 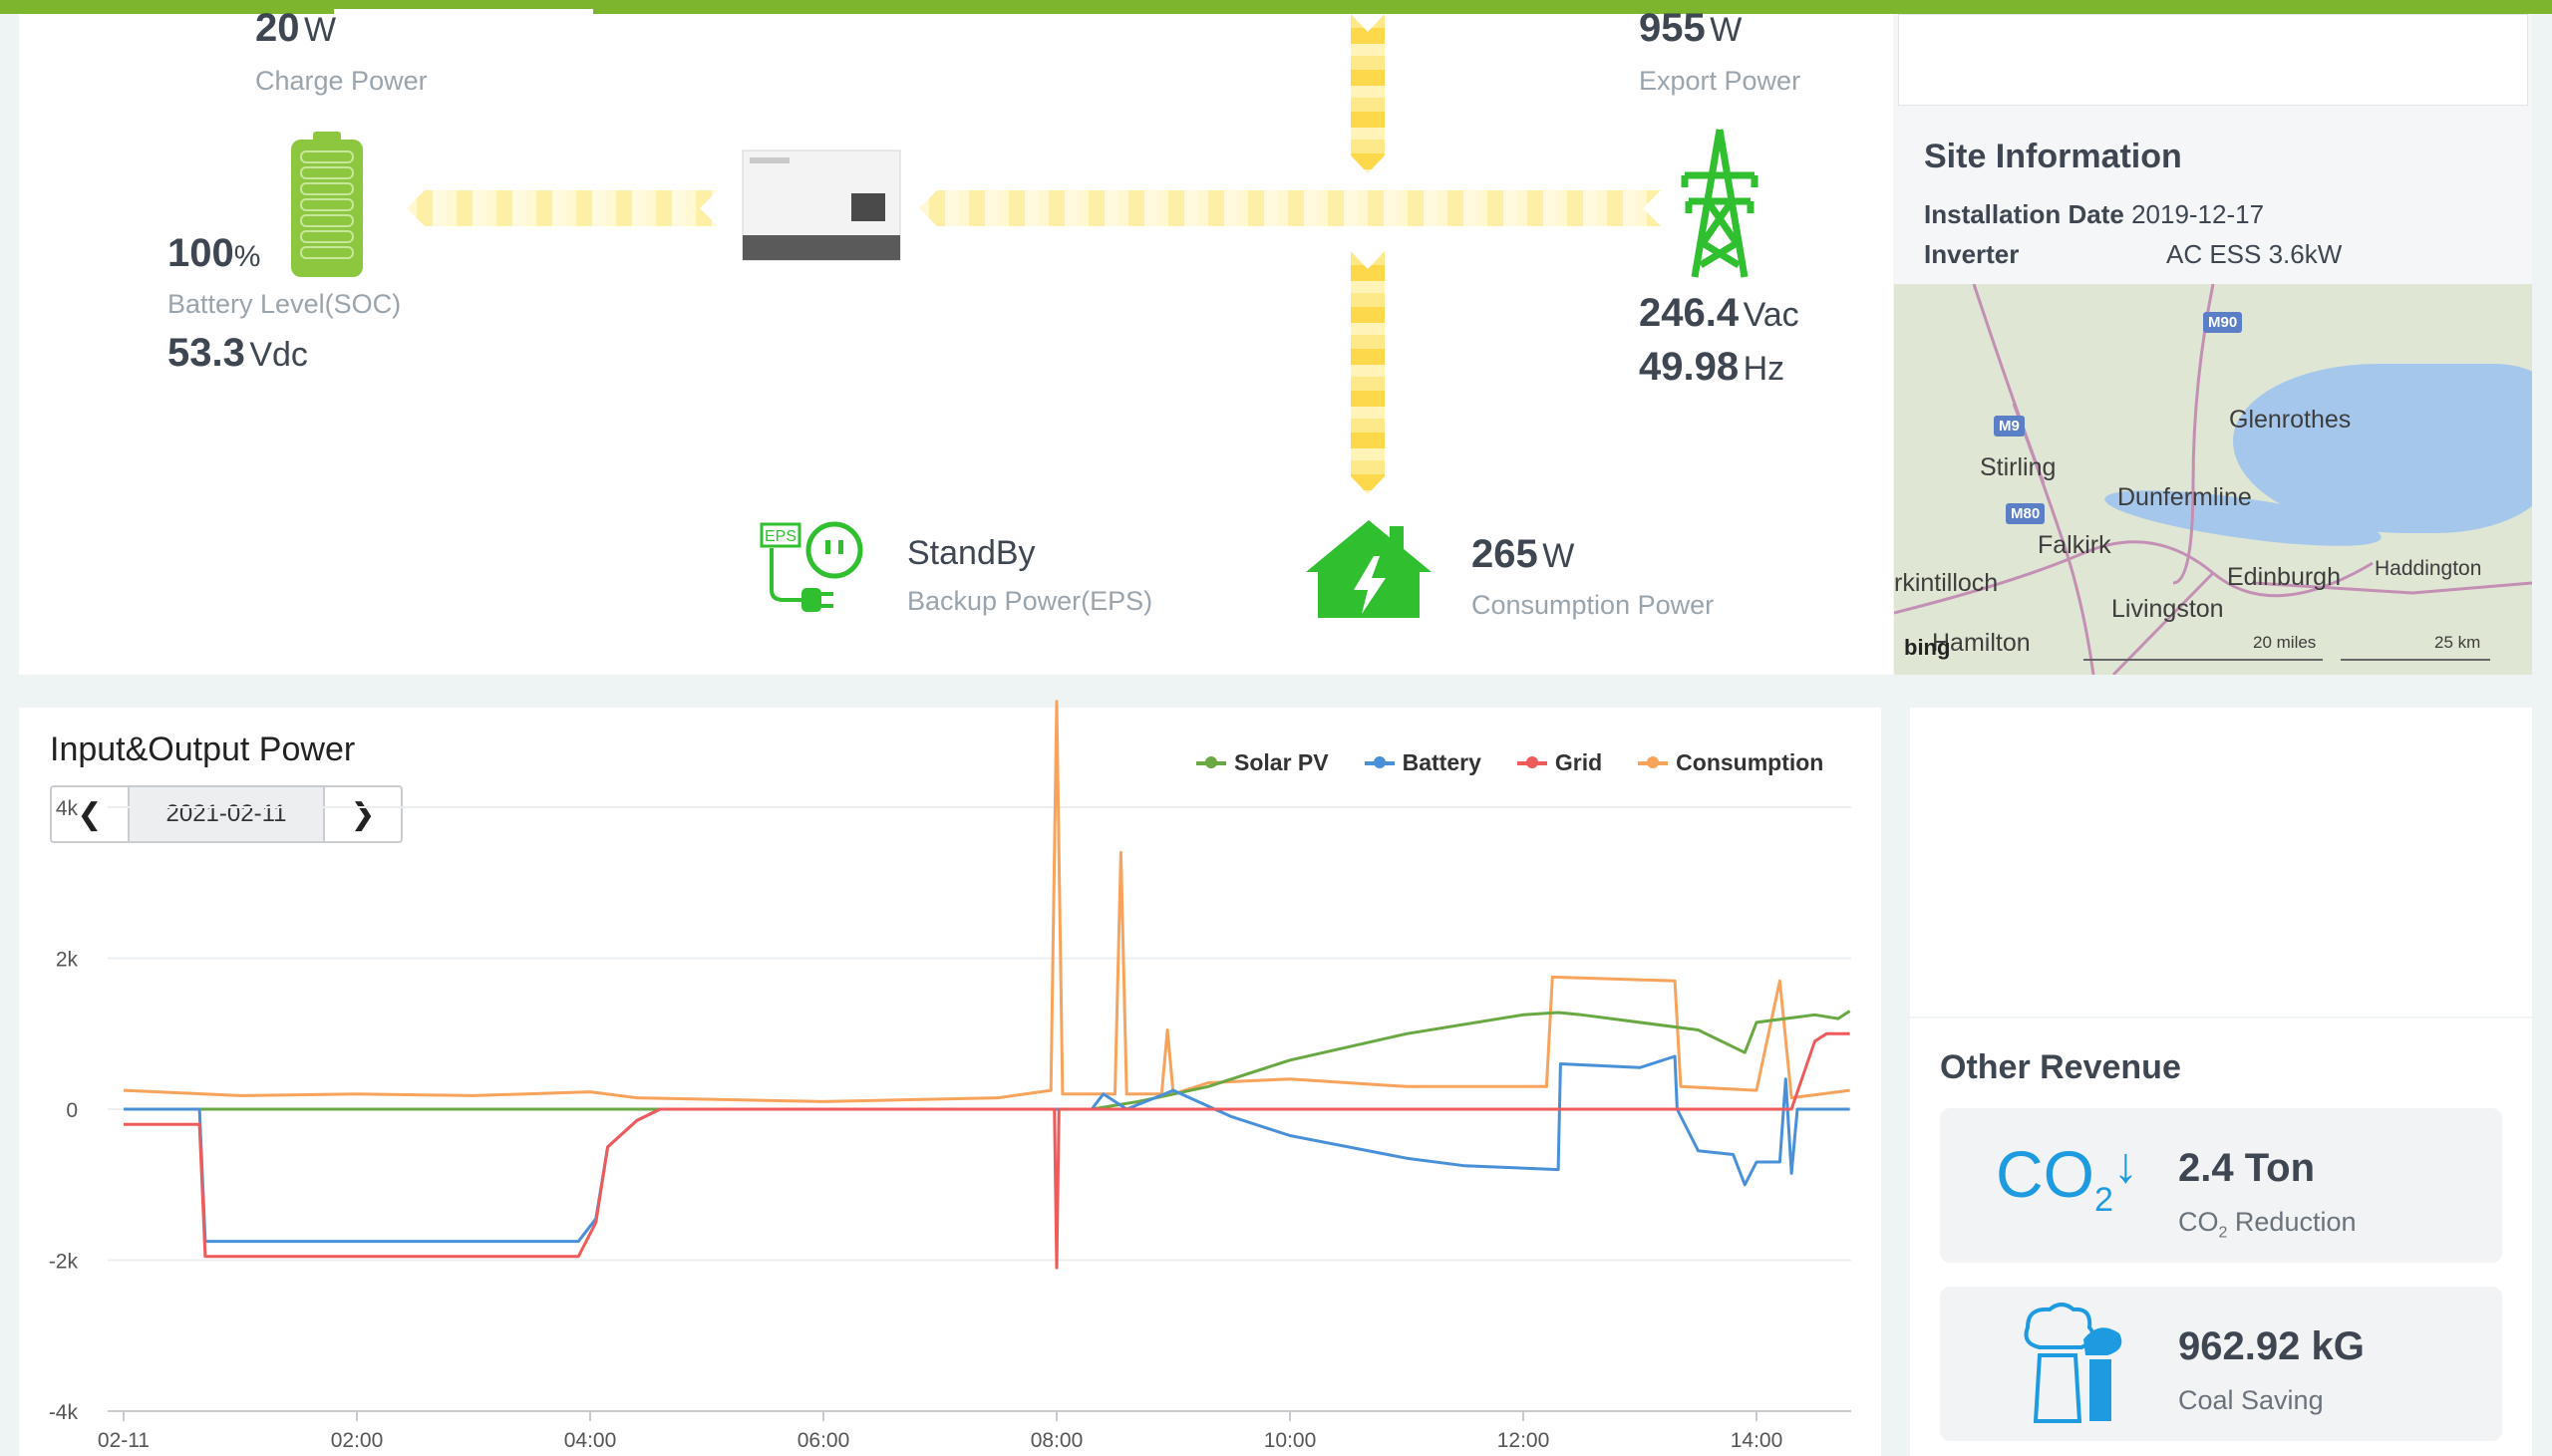 I want to click on blank-card, so click(x=2221, y=862).